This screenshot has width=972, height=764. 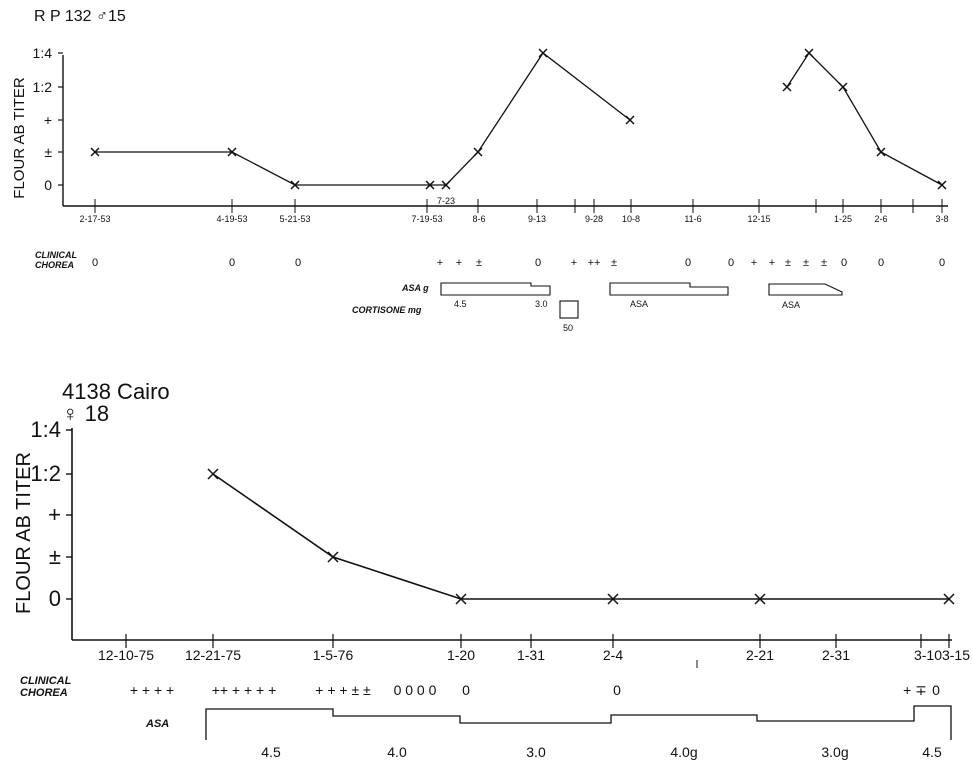 I want to click on chart-2-points, so click(x=581, y=536).